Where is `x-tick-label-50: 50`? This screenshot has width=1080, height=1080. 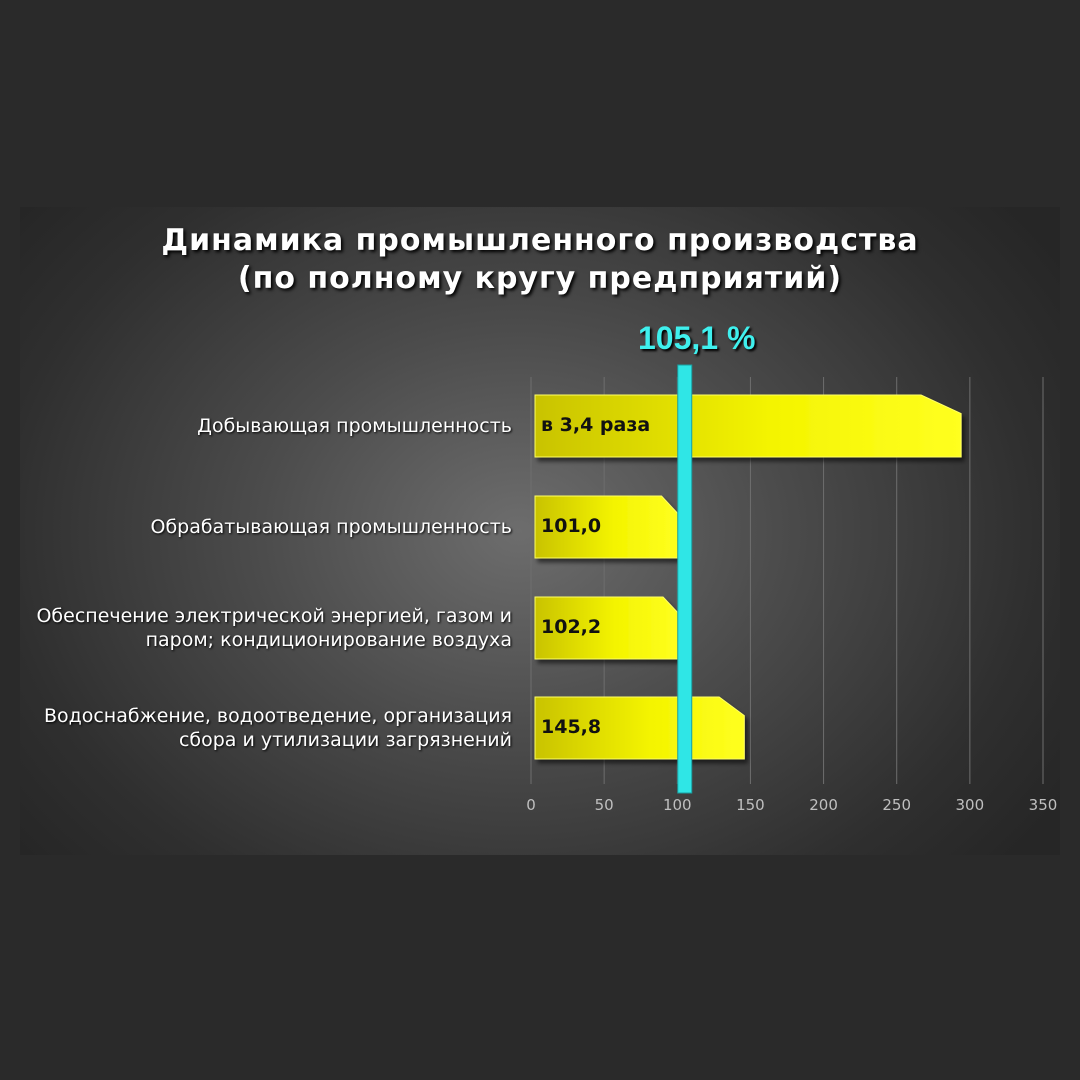
x-tick-label-50: 50 is located at coordinates (604, 805).